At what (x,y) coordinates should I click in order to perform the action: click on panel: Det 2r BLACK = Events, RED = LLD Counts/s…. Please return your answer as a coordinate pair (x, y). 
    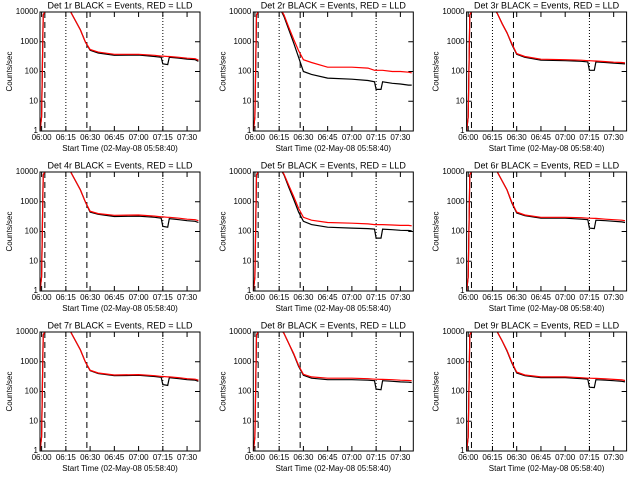
    Looking at the image, I should click on (316, 76).